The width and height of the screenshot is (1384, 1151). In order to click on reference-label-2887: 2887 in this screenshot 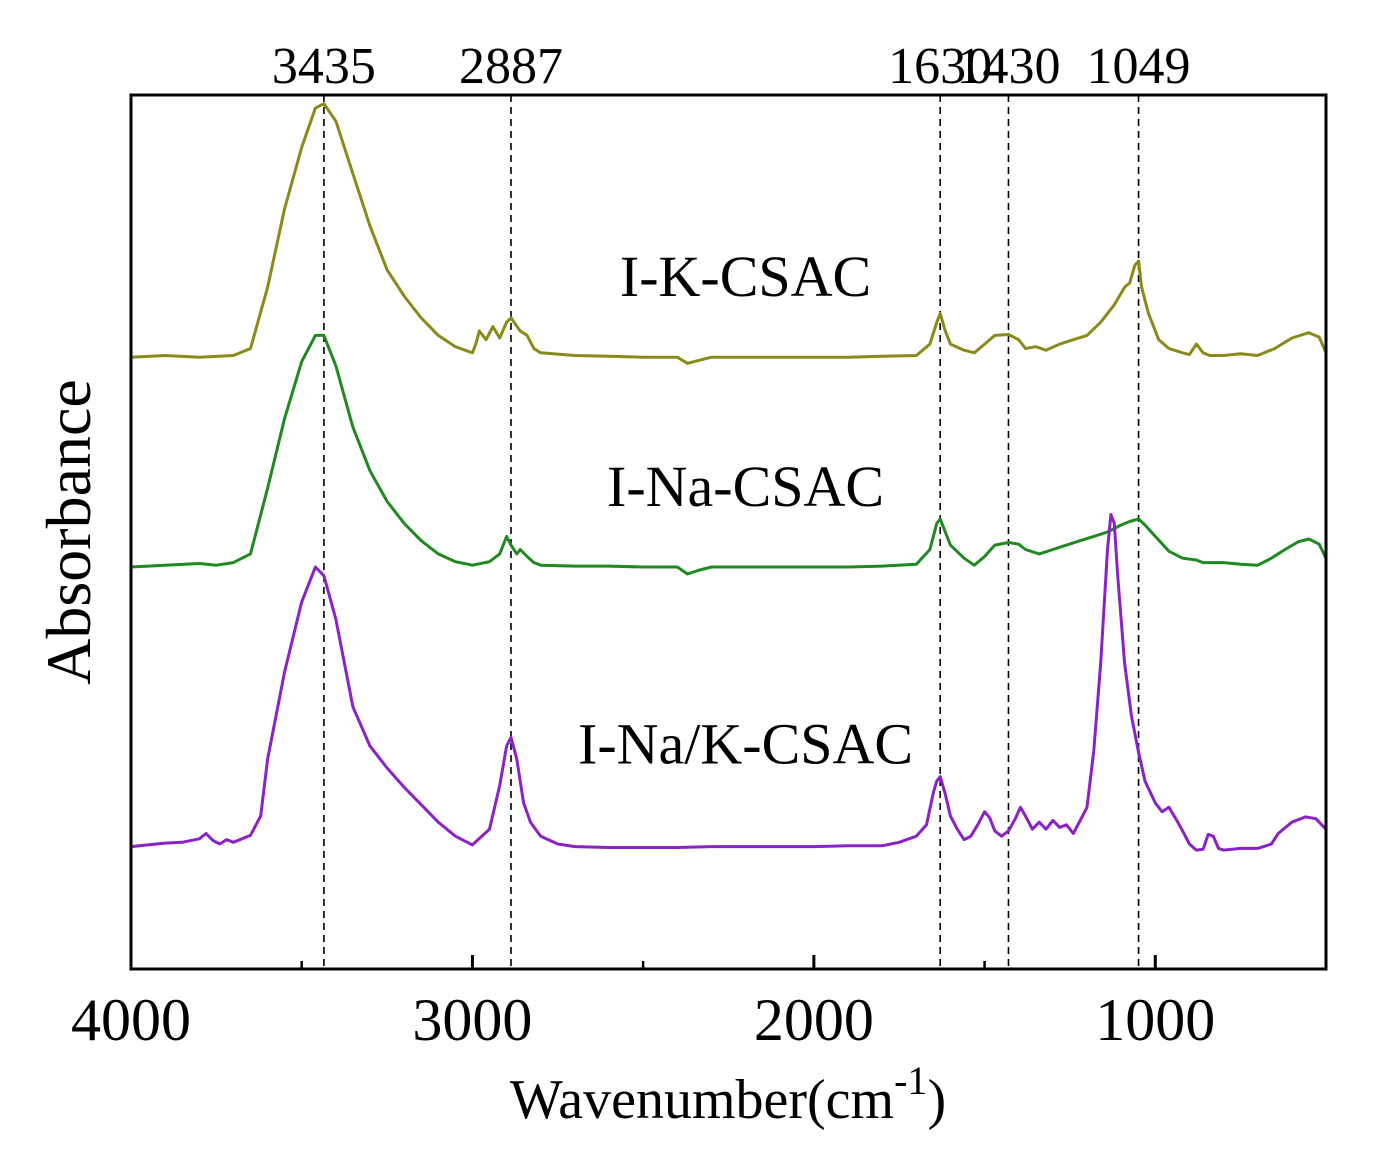, I will do `click(511, 66)`.